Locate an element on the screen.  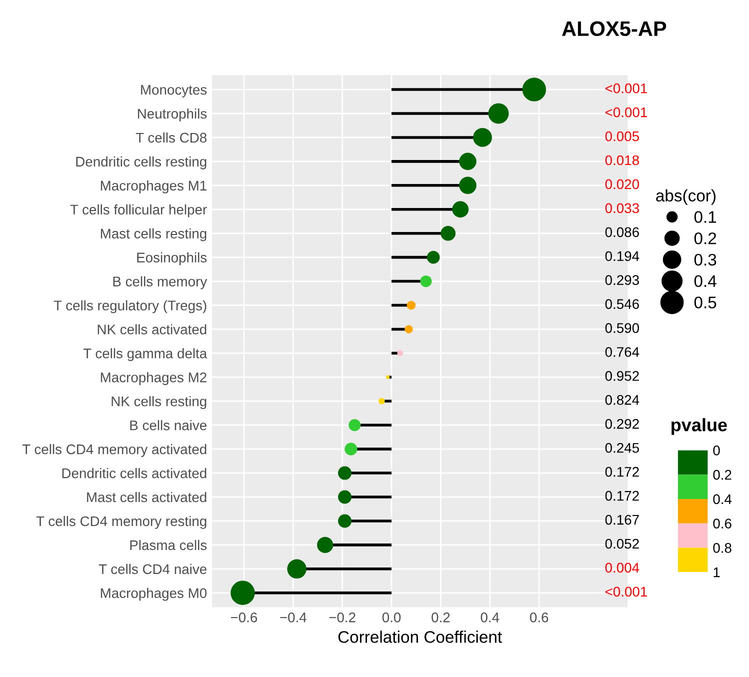
legend-label: 0.1 is located at coordinates (705, 217).